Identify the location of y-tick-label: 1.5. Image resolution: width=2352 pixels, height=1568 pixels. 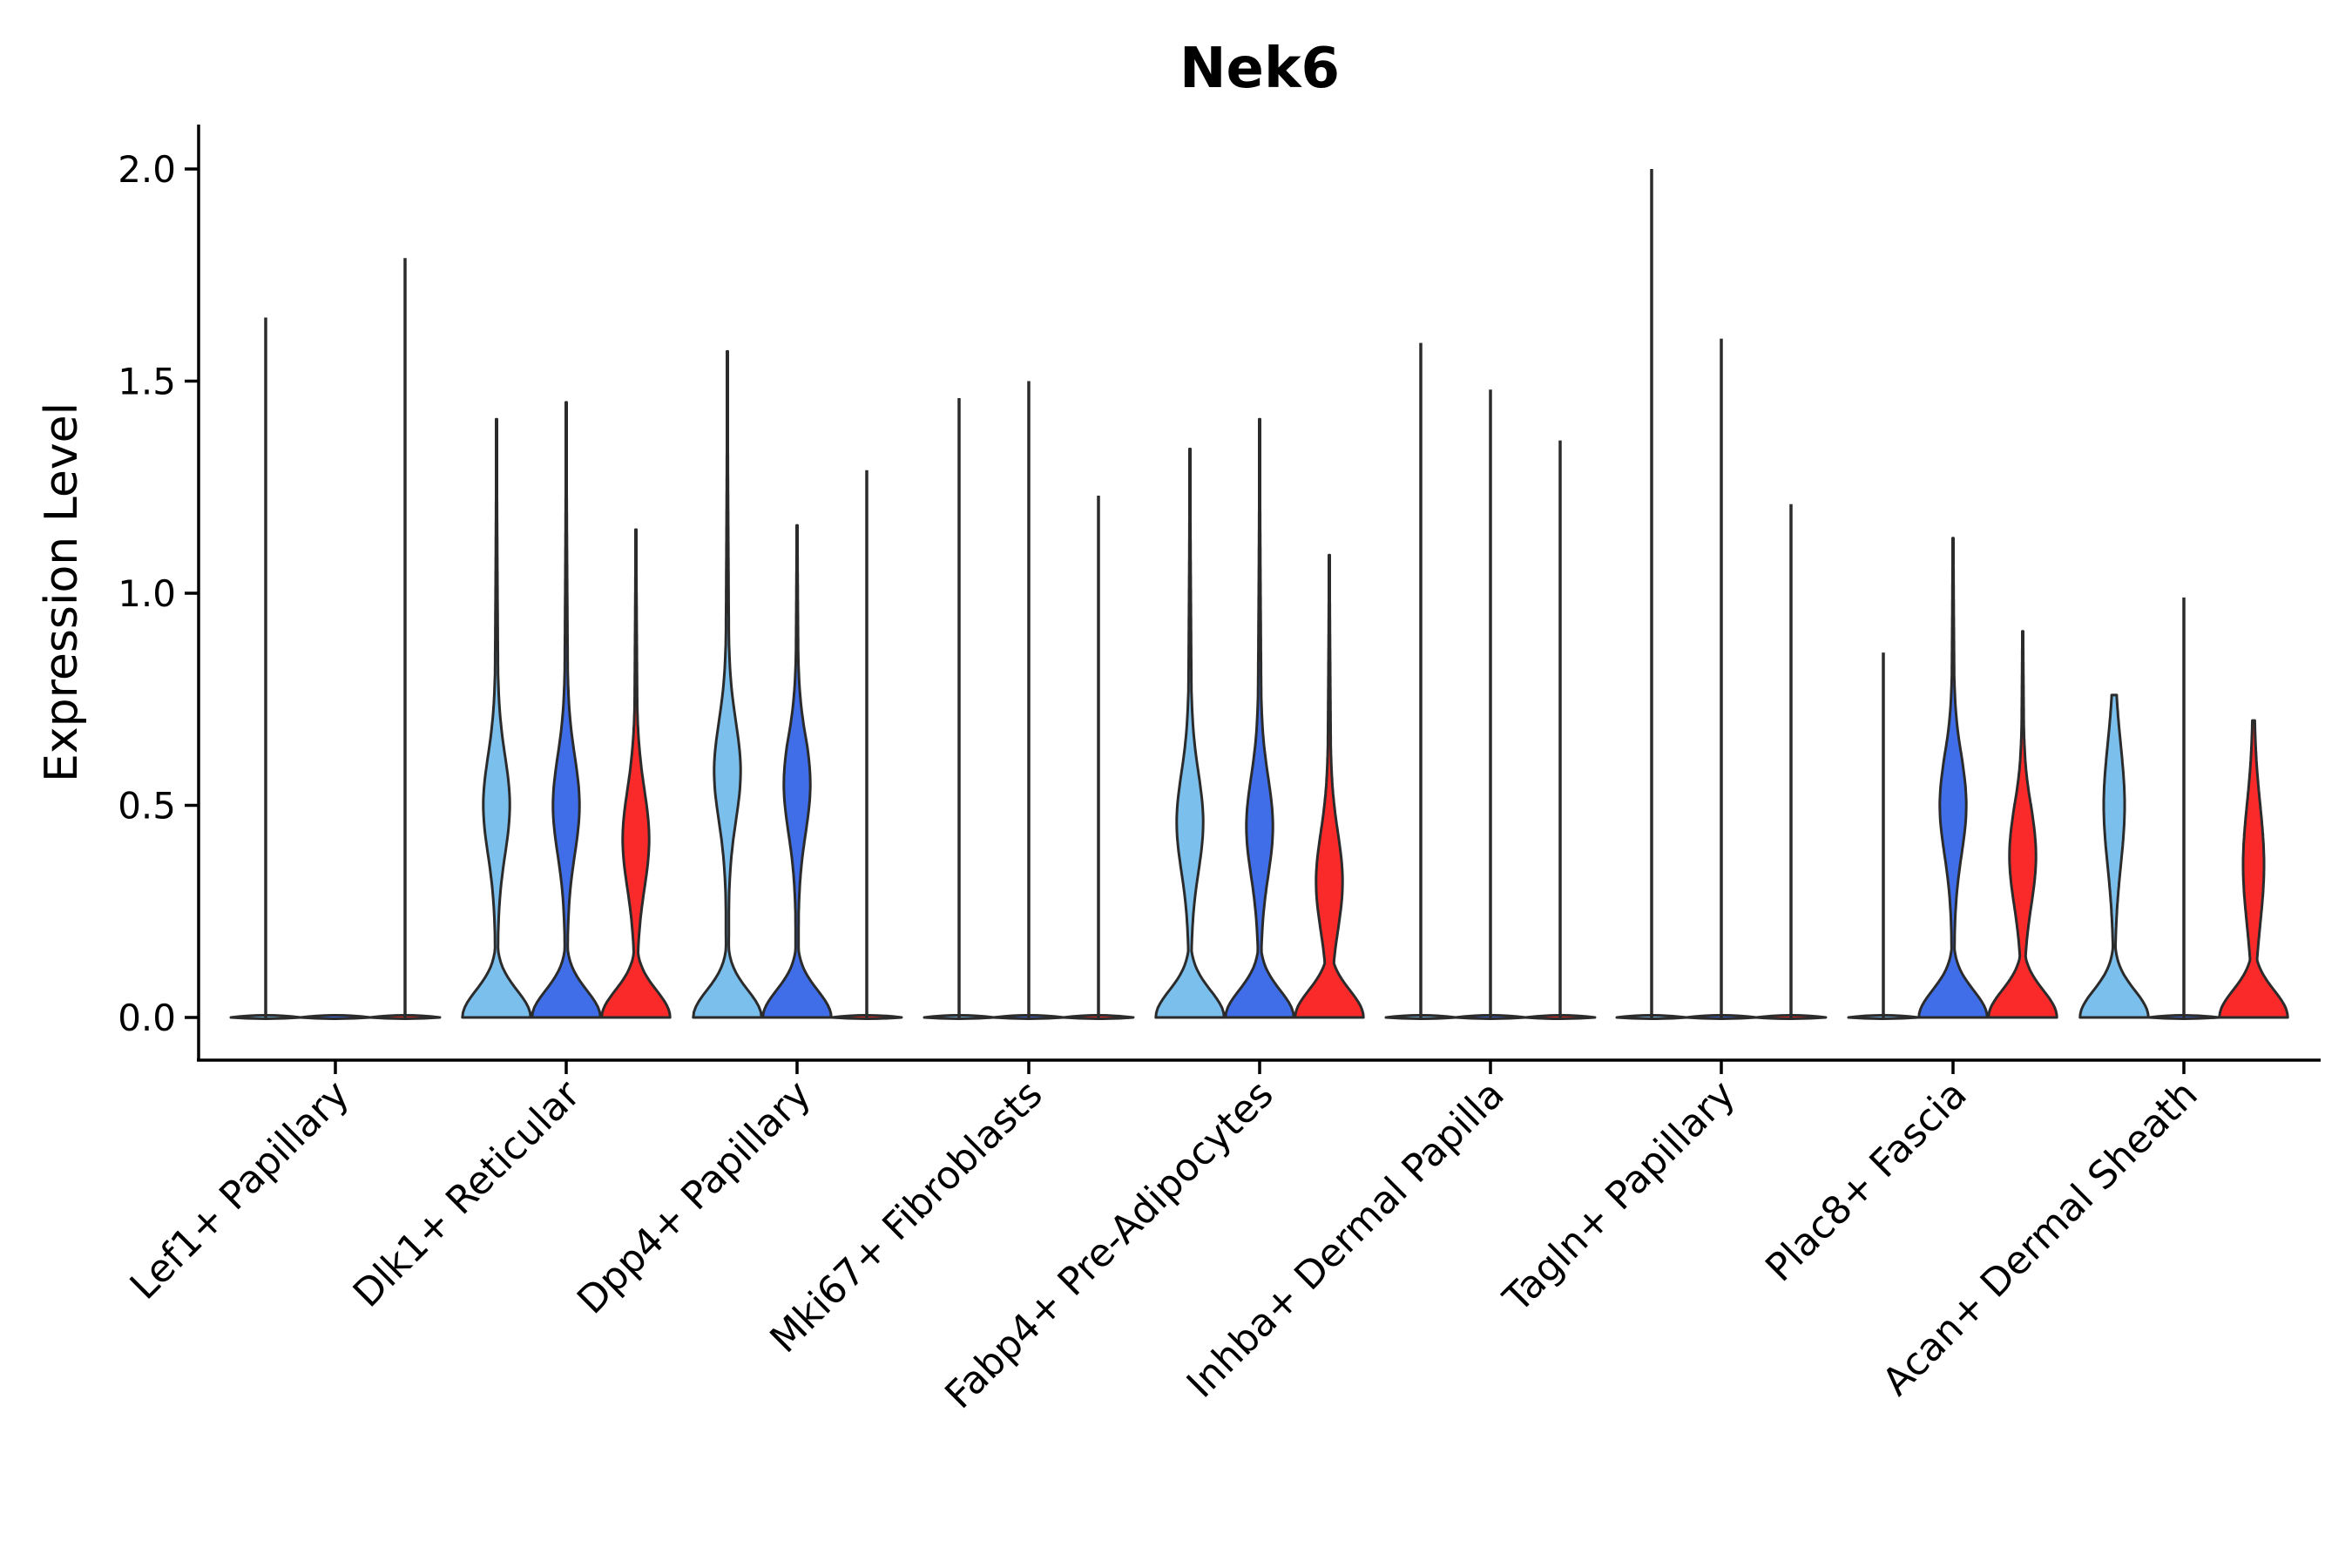
(147, 382).